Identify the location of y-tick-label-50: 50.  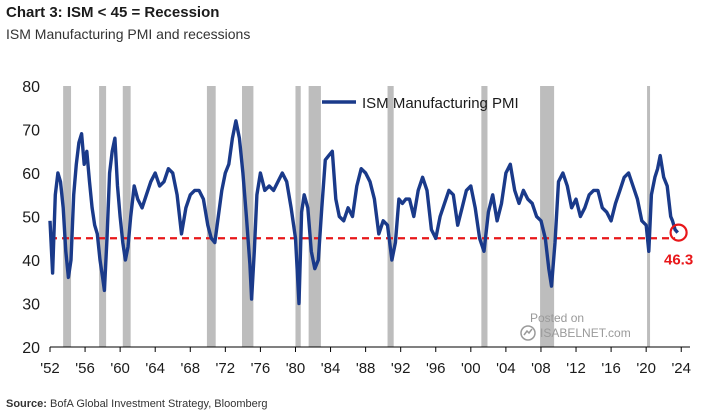
(31, 218).